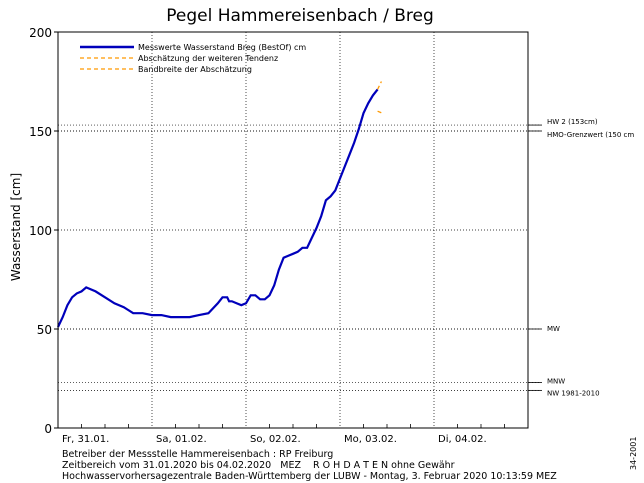 The width and height of the screenshot is (644, 483). What do you see at coordinates (40, 231) in the screenshot?
I see `y-tick-label-2: 100` at bounding box center [40, 231].